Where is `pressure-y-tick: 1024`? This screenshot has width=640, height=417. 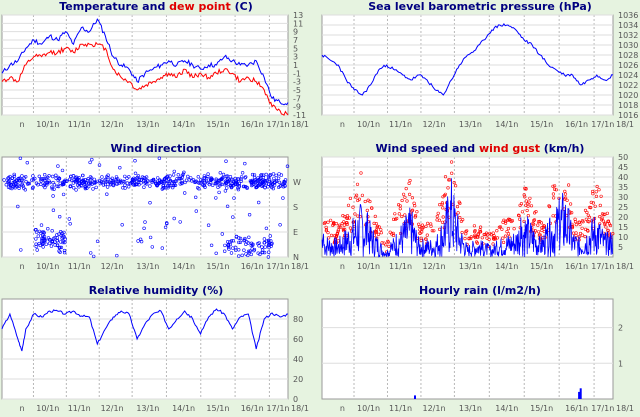
pressure-y-tick: 1024 is located at coordinates (628, 75).